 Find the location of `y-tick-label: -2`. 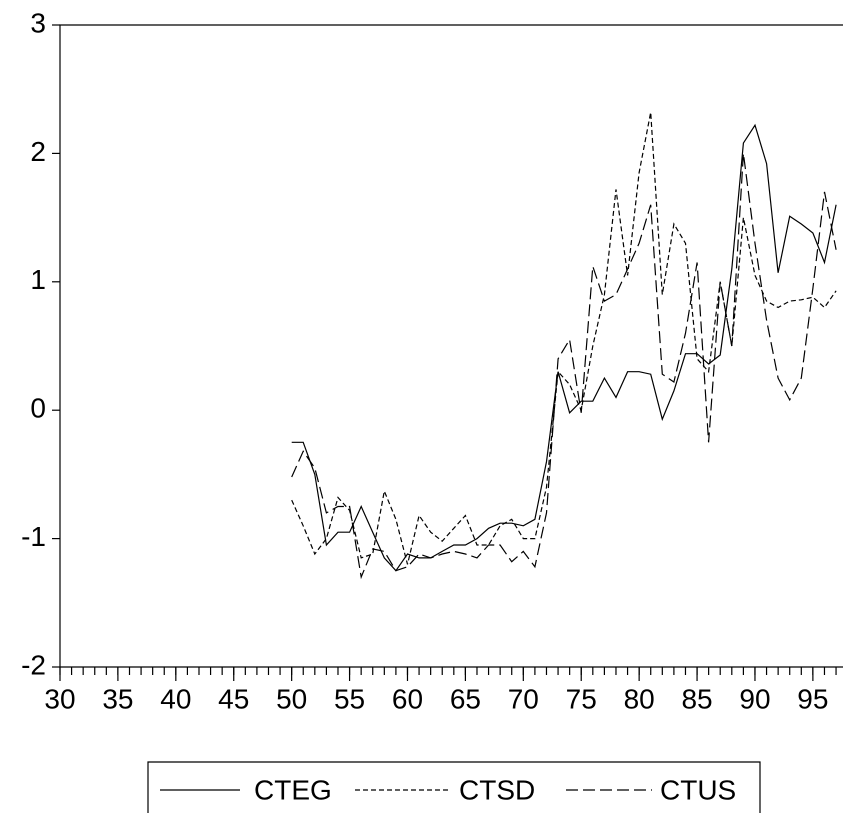

y-tick-label: -2 is located at coordinates (33, 664).